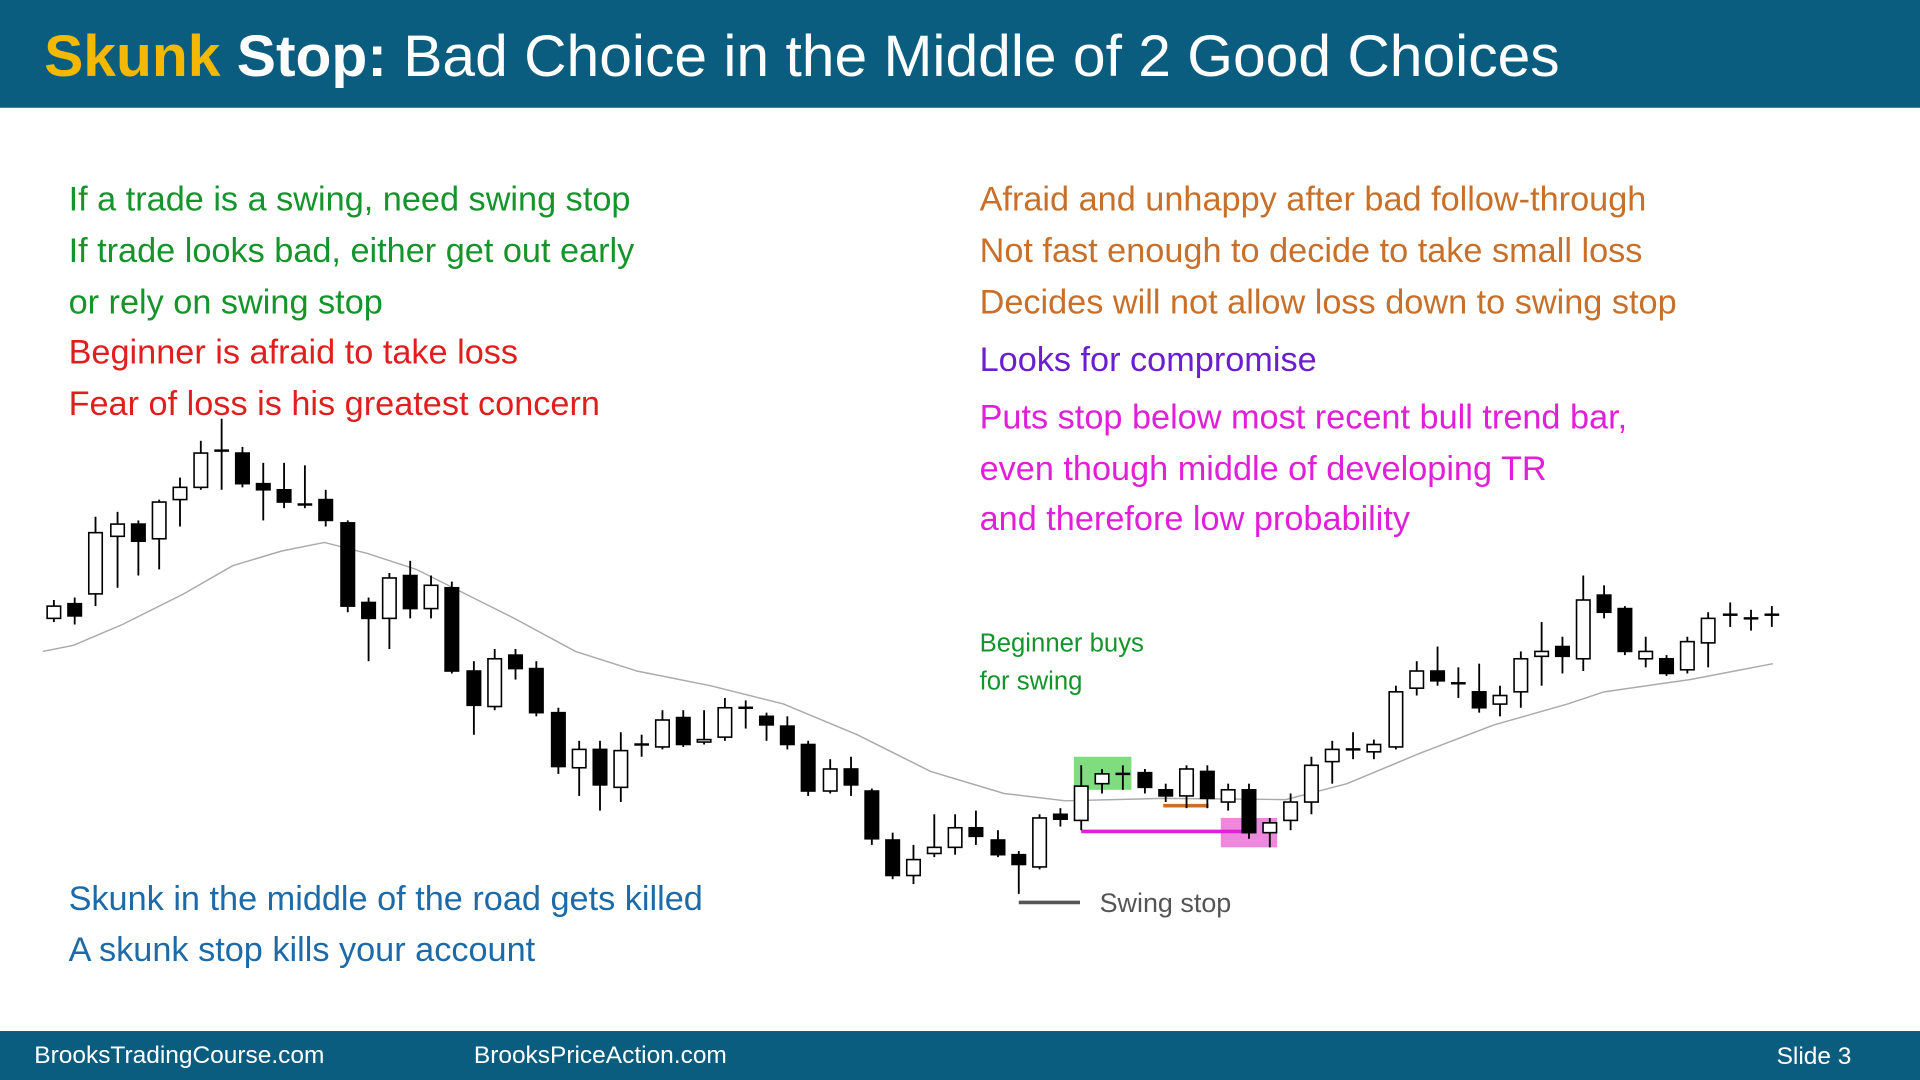  What do you see at coordinates (179, 1055) in the screenshot?
I see `footer-link: BrooksTradingCourse.com` at bounding box center [179, 1055].